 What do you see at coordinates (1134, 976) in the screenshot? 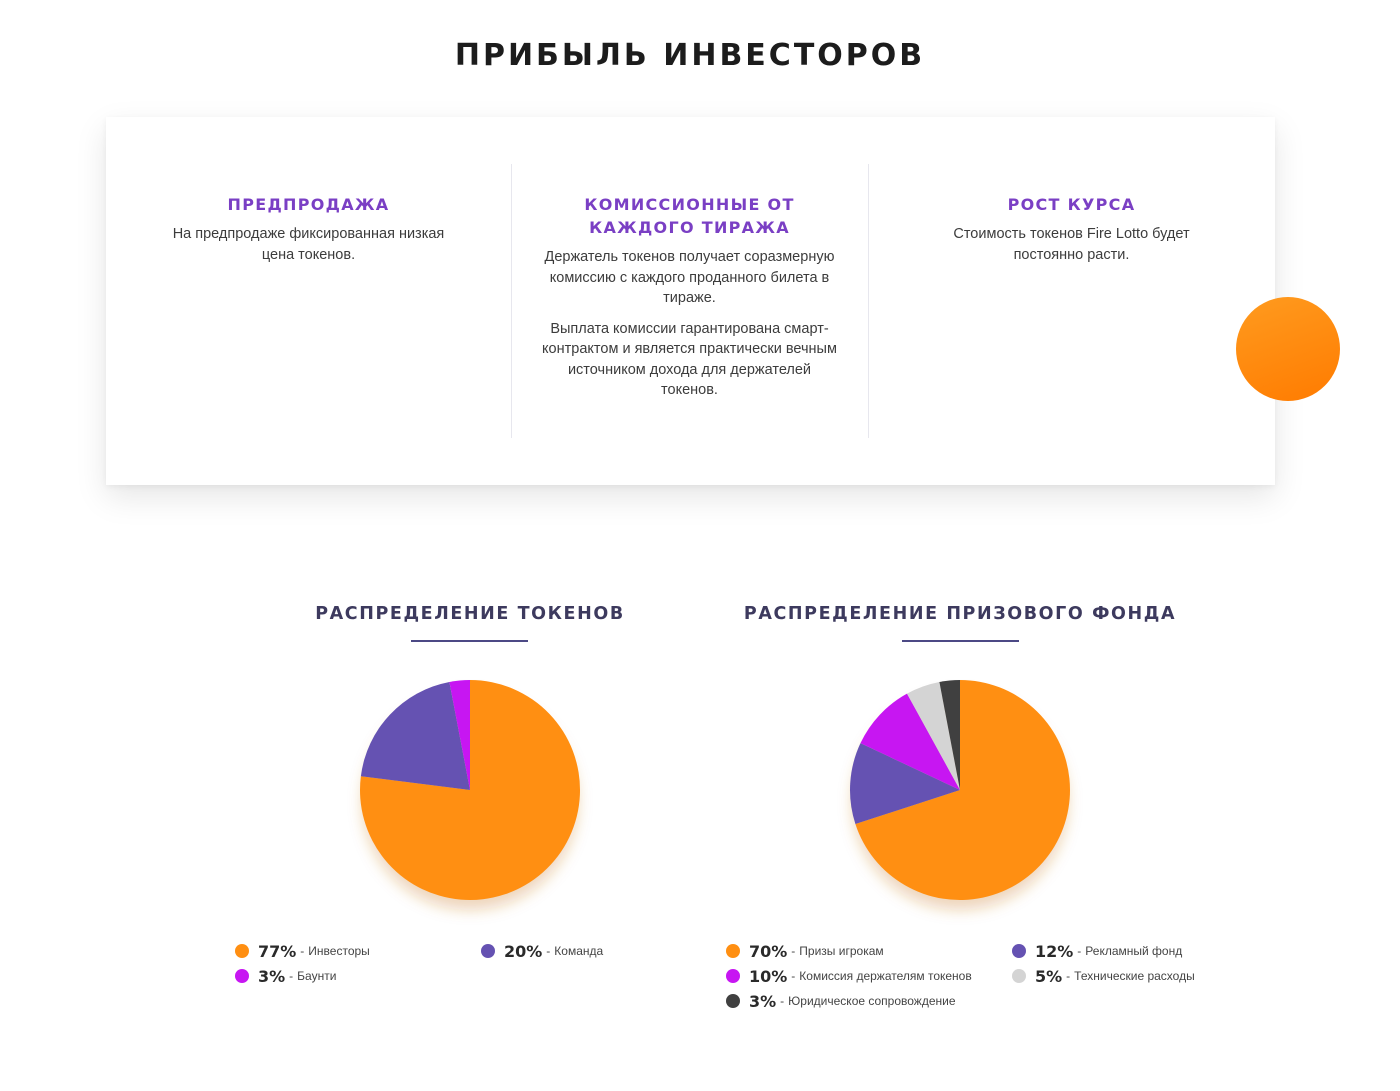
I see `legend-label: Технические расходы` at bounding box center [1134, 976].